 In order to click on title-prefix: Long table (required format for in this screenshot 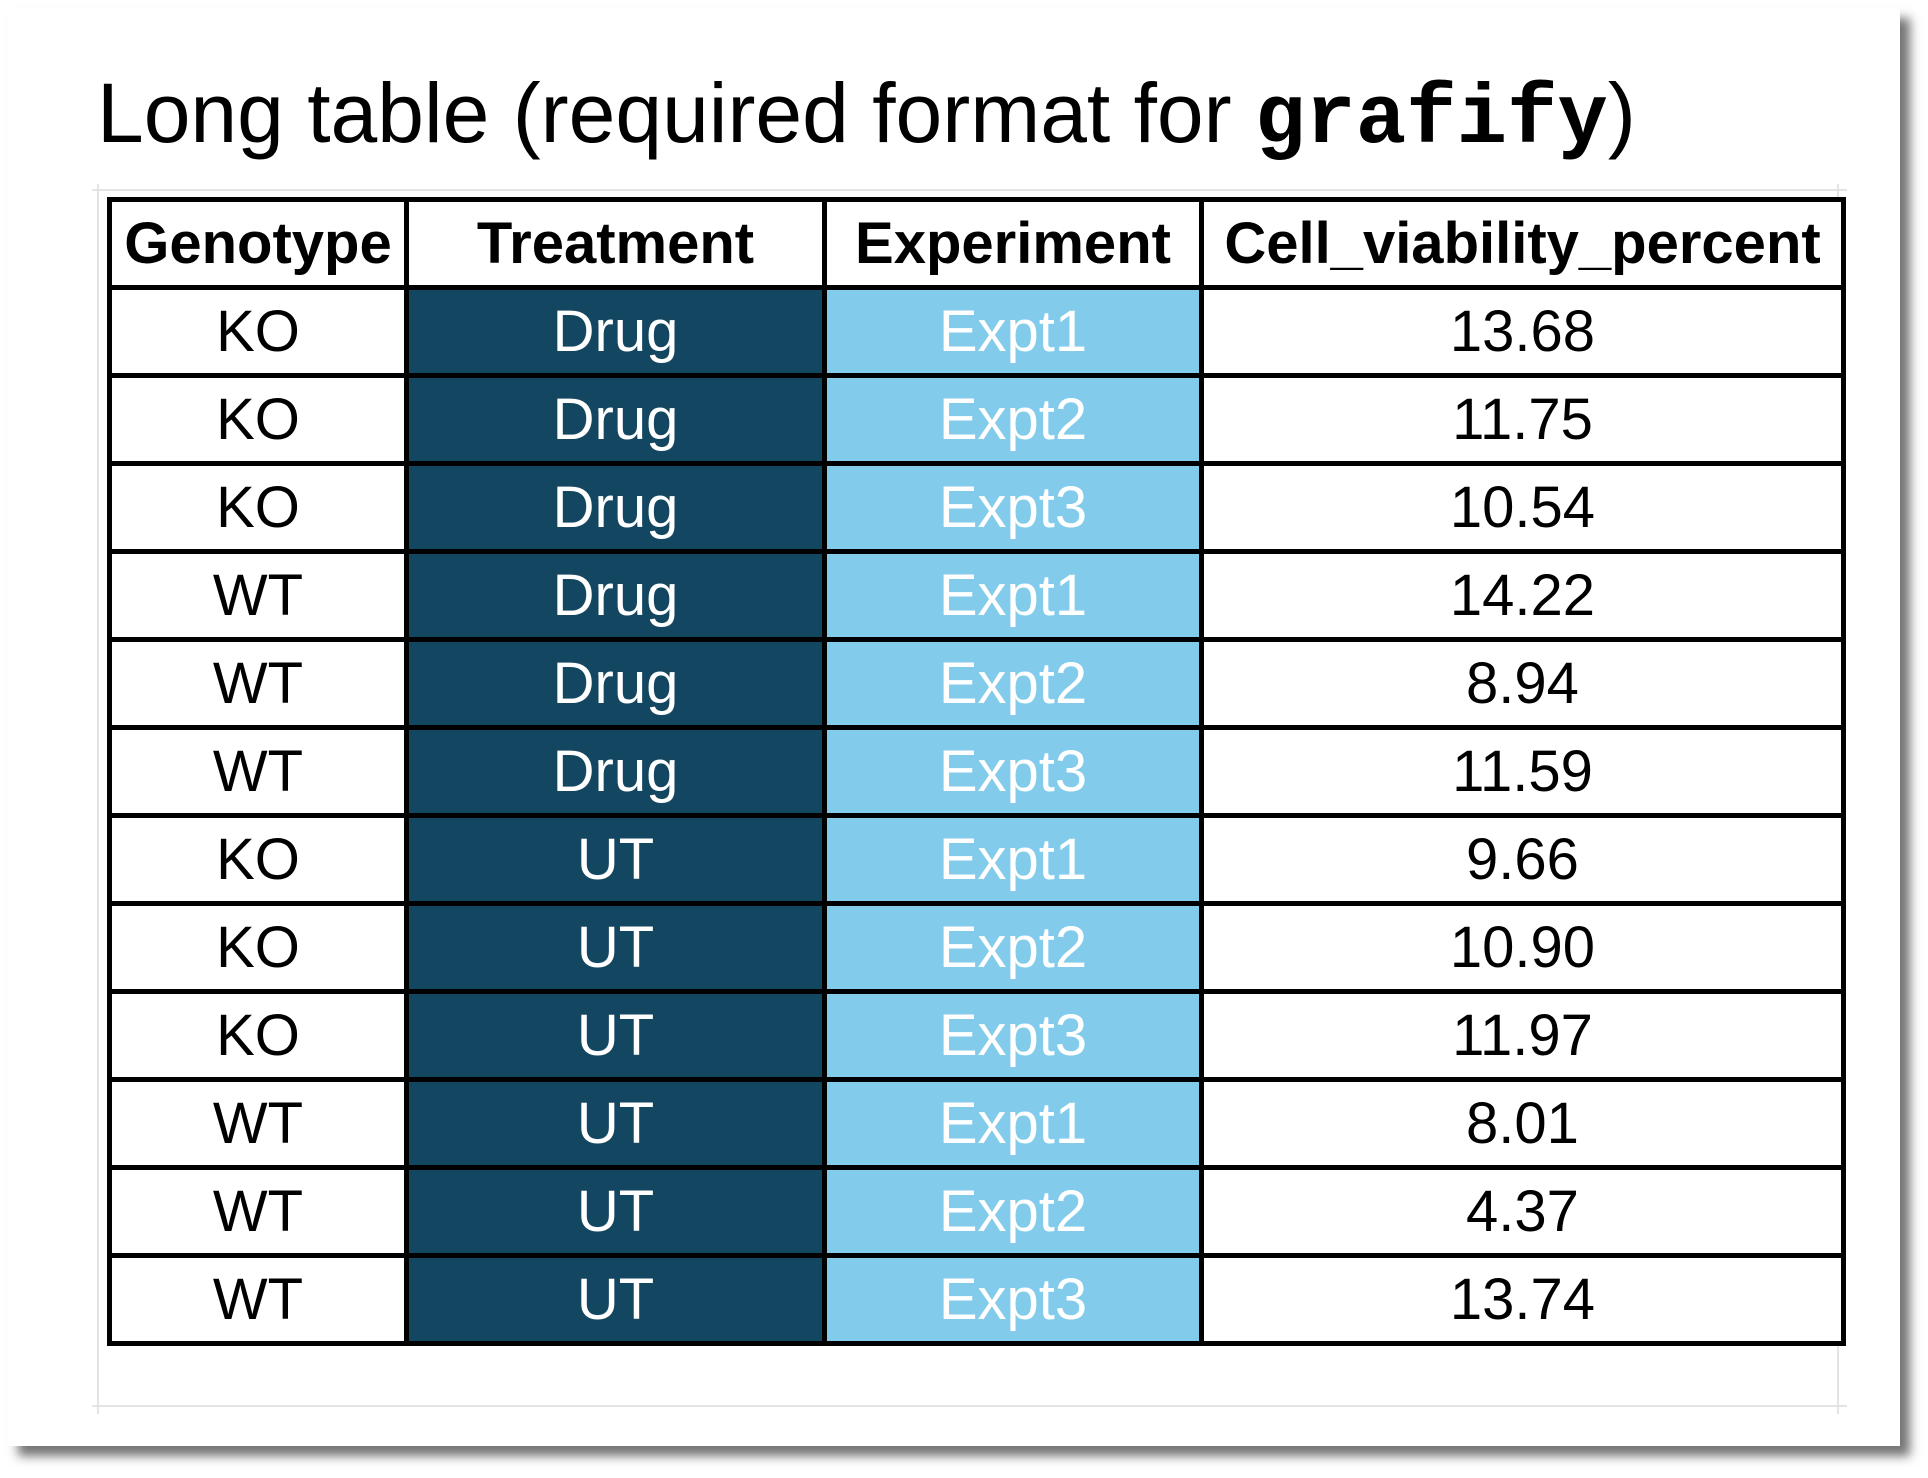, I will do `click(676, 113)`.